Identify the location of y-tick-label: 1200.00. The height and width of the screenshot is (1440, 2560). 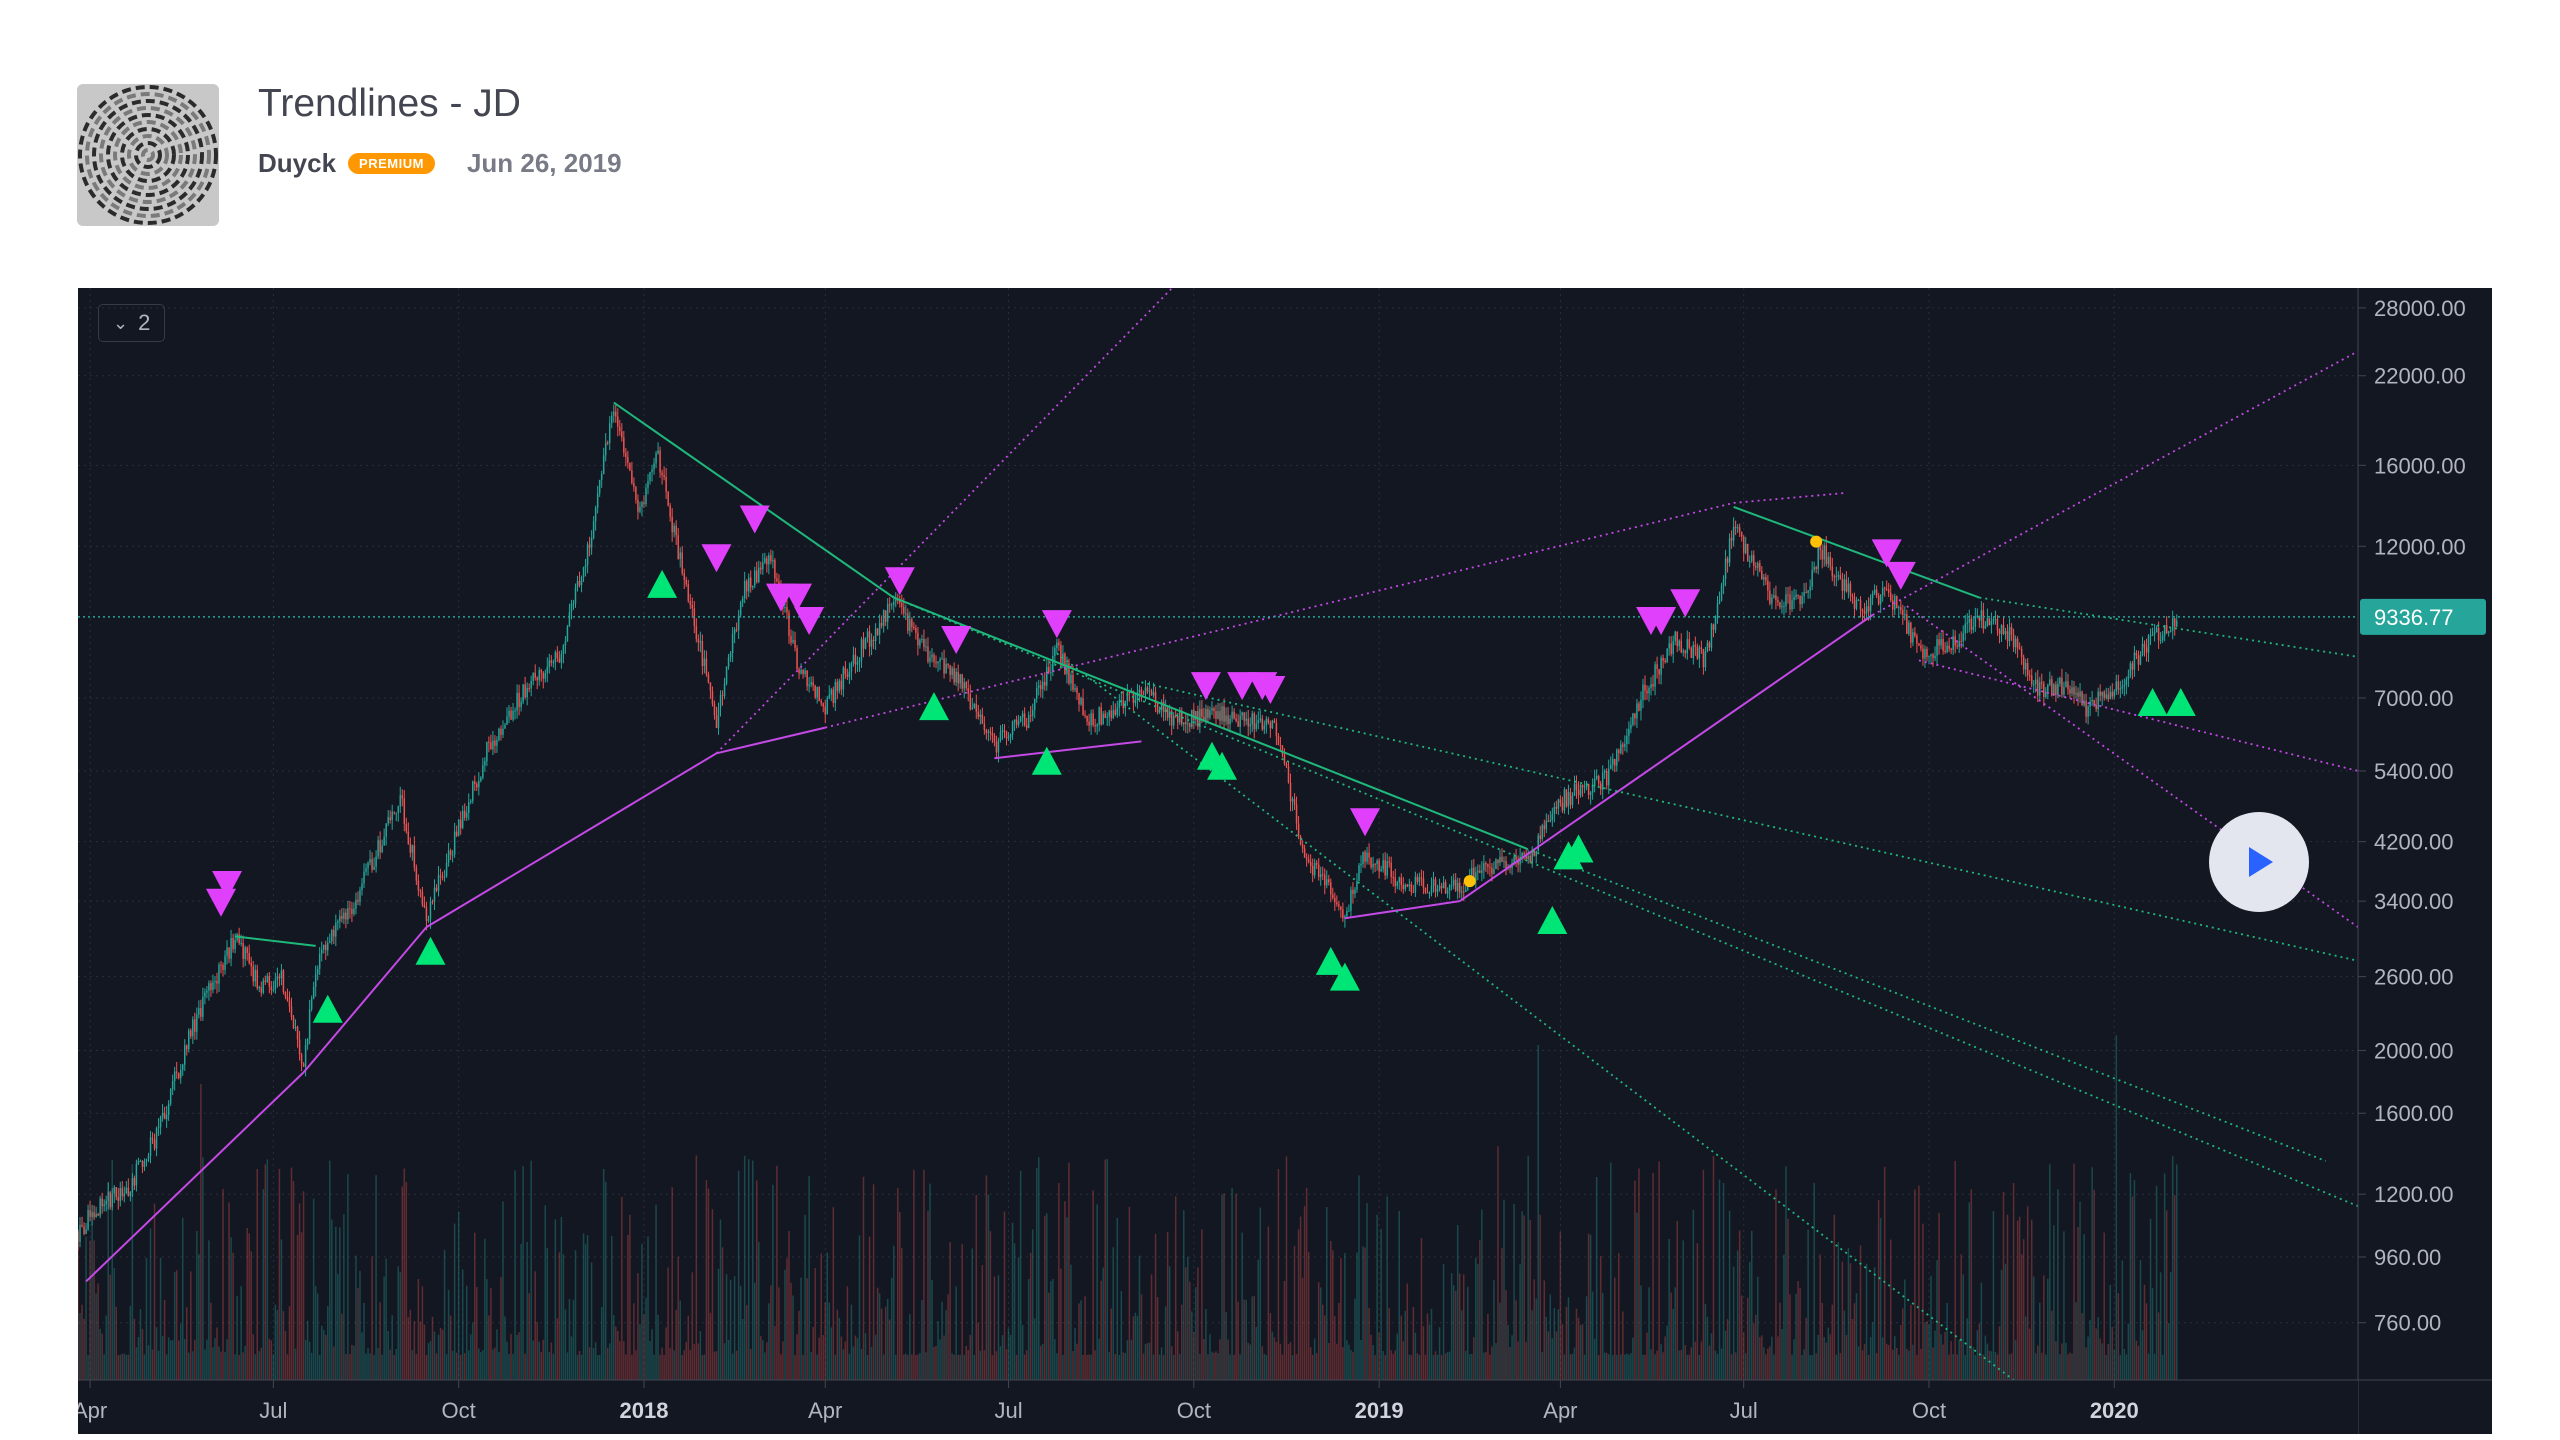
(2414, 1194).